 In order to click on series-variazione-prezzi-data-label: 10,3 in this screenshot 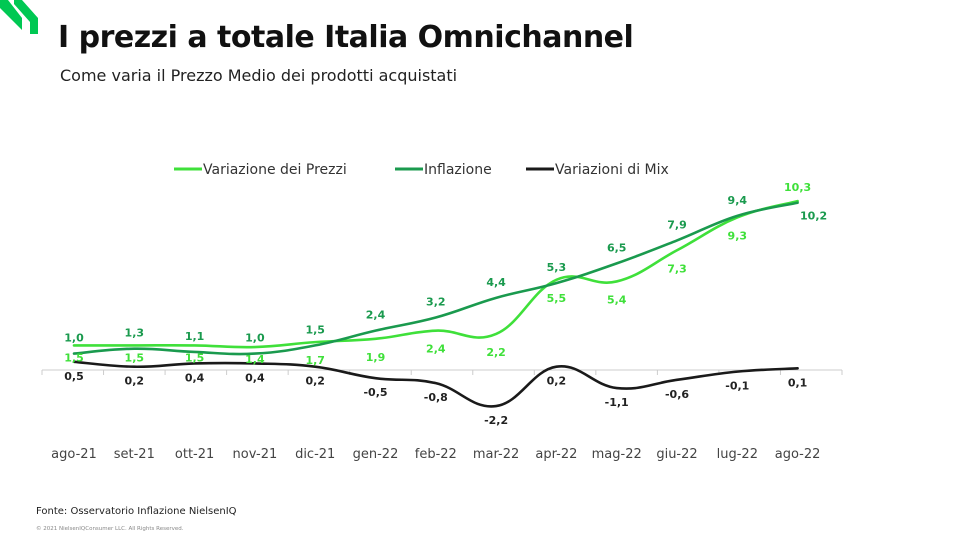, I will do `click(797, 187)`.